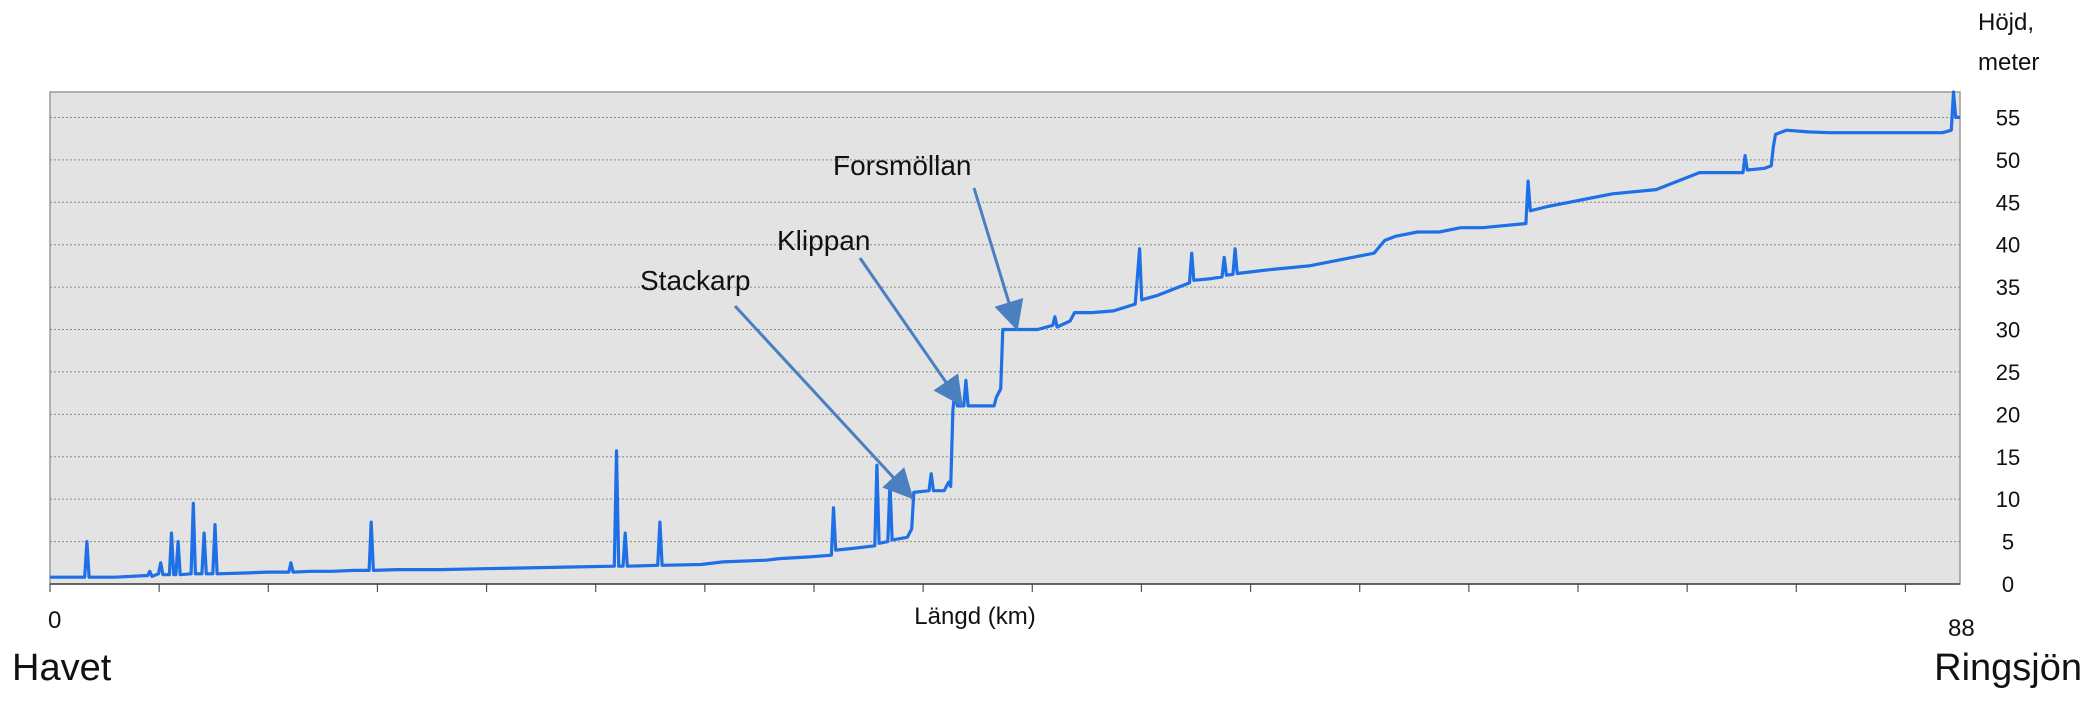 This screenshot has height=706, width=2087. I want to click on y-tick-label-5: 5, so click(2008, 542).